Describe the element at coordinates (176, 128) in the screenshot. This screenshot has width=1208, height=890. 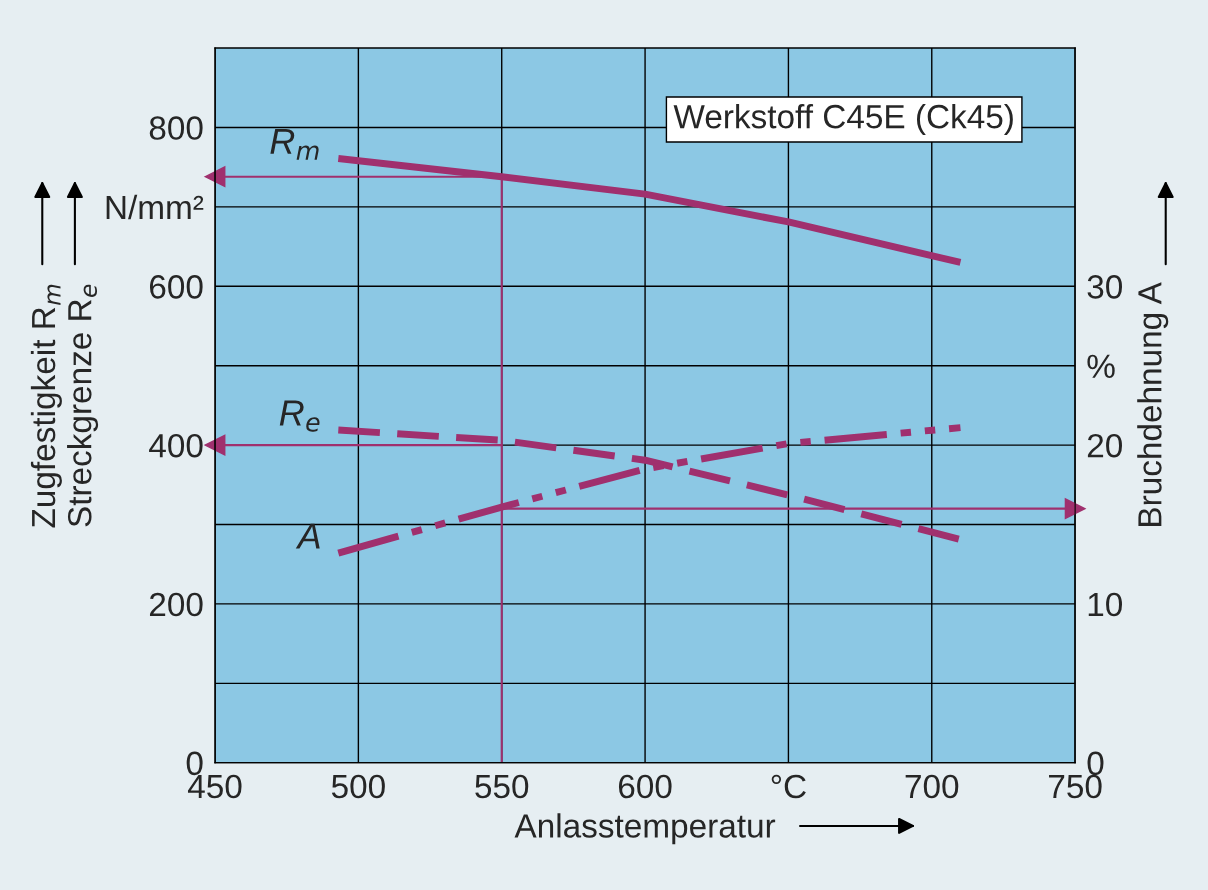
I see `y-tick-label: 800` at that location.